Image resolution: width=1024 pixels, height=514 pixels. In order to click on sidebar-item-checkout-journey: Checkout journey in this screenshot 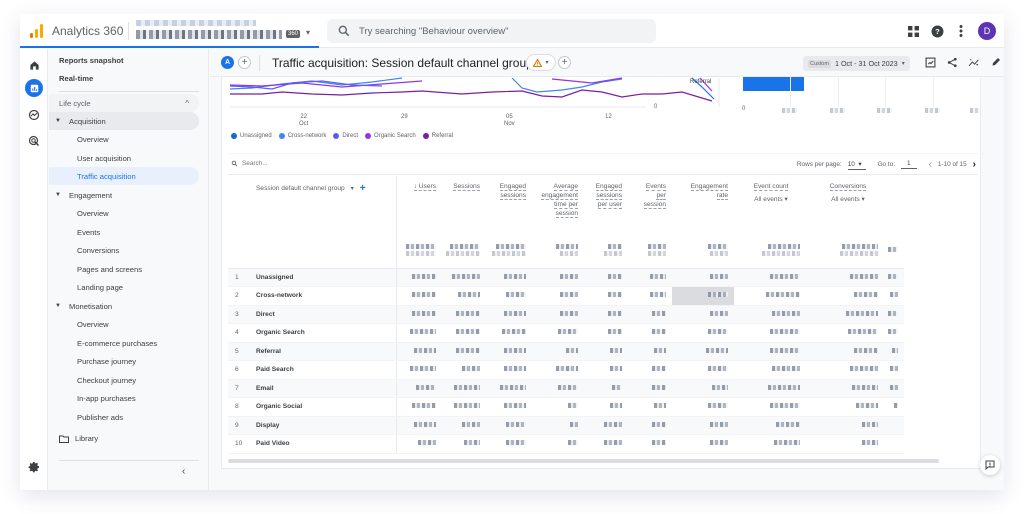, I will do `click(107, 380)`.